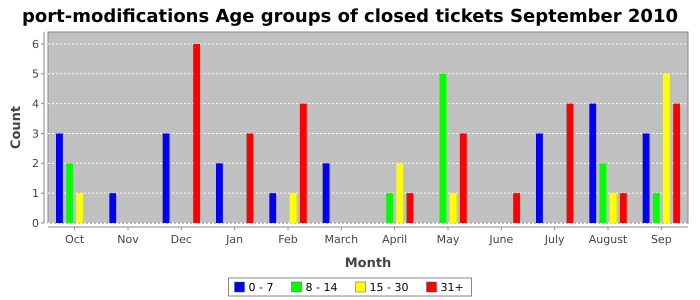  I want to click on x-axis-title: Month, so click(368, 263).